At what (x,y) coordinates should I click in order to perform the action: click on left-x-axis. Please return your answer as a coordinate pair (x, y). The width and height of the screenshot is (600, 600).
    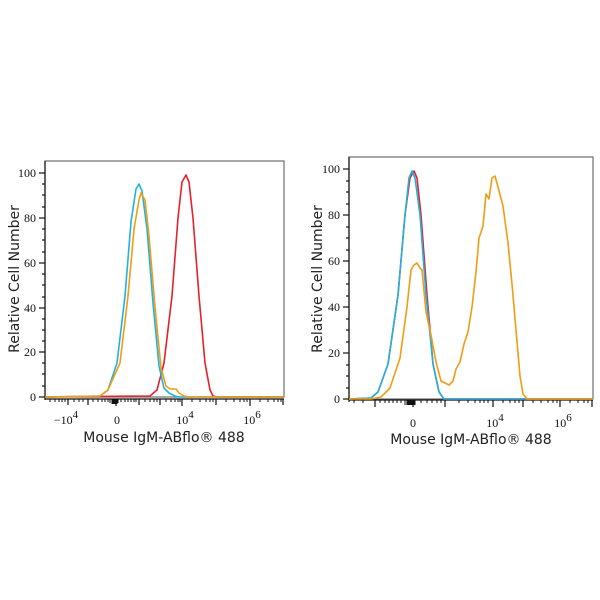
    Looking at the image, I should click on (164, 402).